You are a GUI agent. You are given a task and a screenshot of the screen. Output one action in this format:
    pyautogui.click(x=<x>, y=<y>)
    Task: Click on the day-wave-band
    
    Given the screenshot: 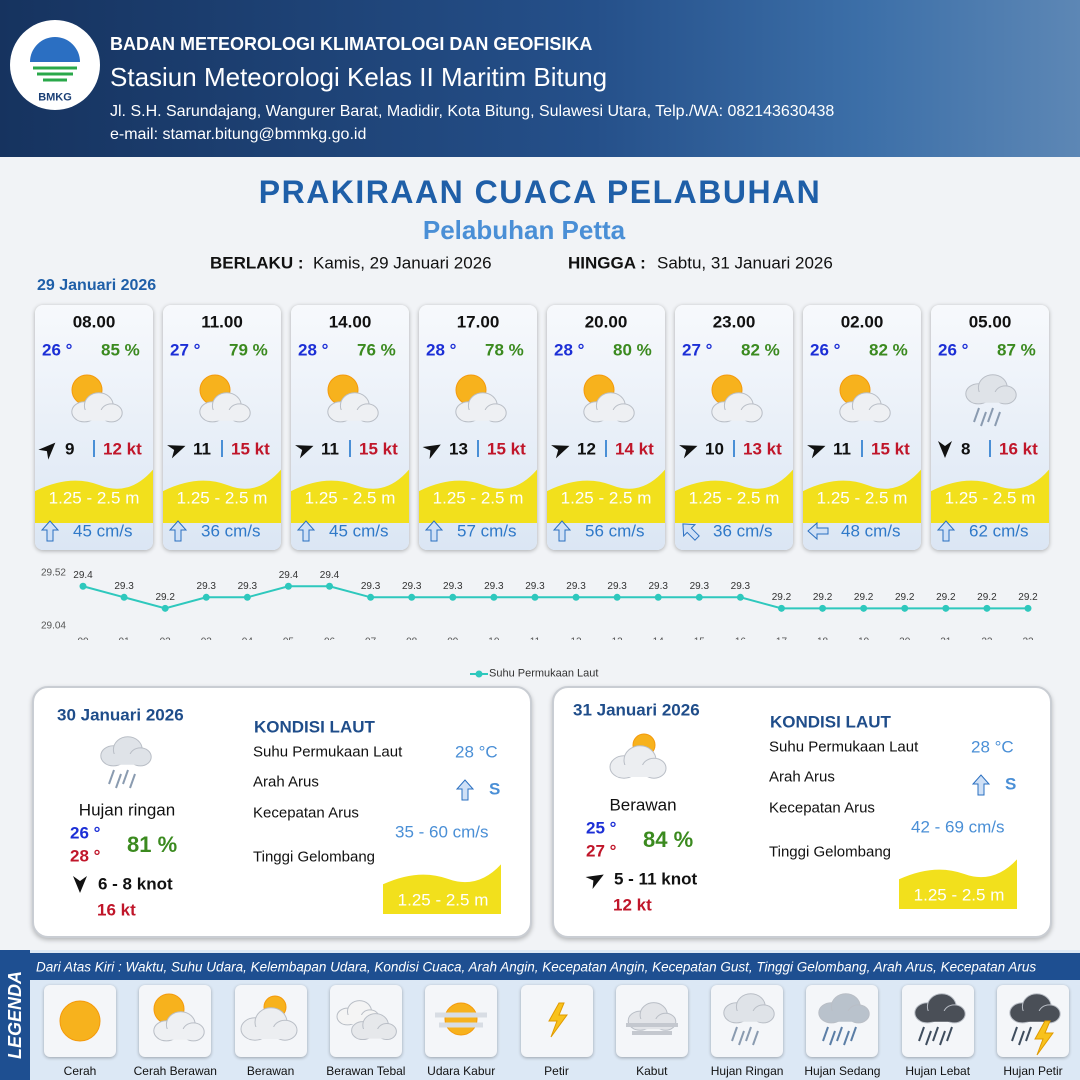 What is the action you would take?
    pyautogui.click(x=958, y=882)
    